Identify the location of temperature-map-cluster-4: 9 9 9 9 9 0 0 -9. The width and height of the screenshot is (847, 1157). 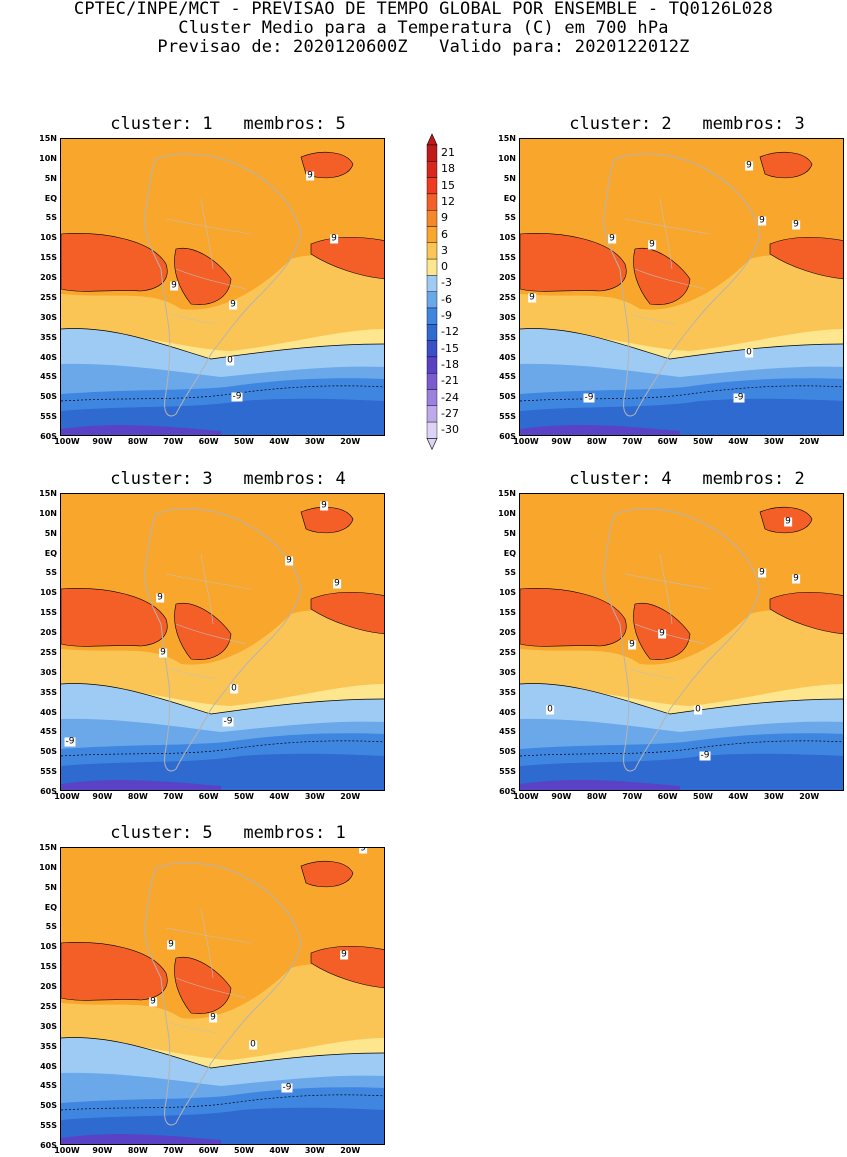
(681, 642).